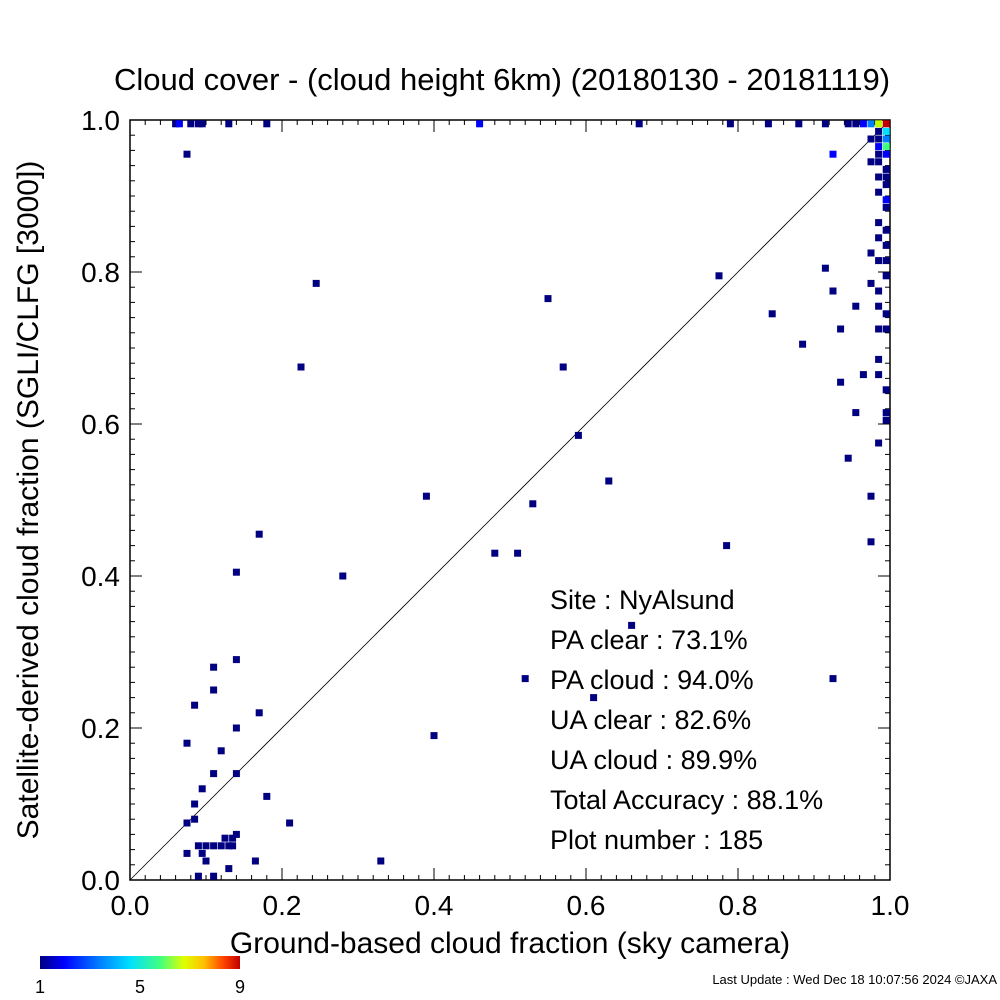  What do you see at coordinates (656, 840) in the screenshot?
I see `stats-line: Plot number : 185` at bounding box center [656, 840].